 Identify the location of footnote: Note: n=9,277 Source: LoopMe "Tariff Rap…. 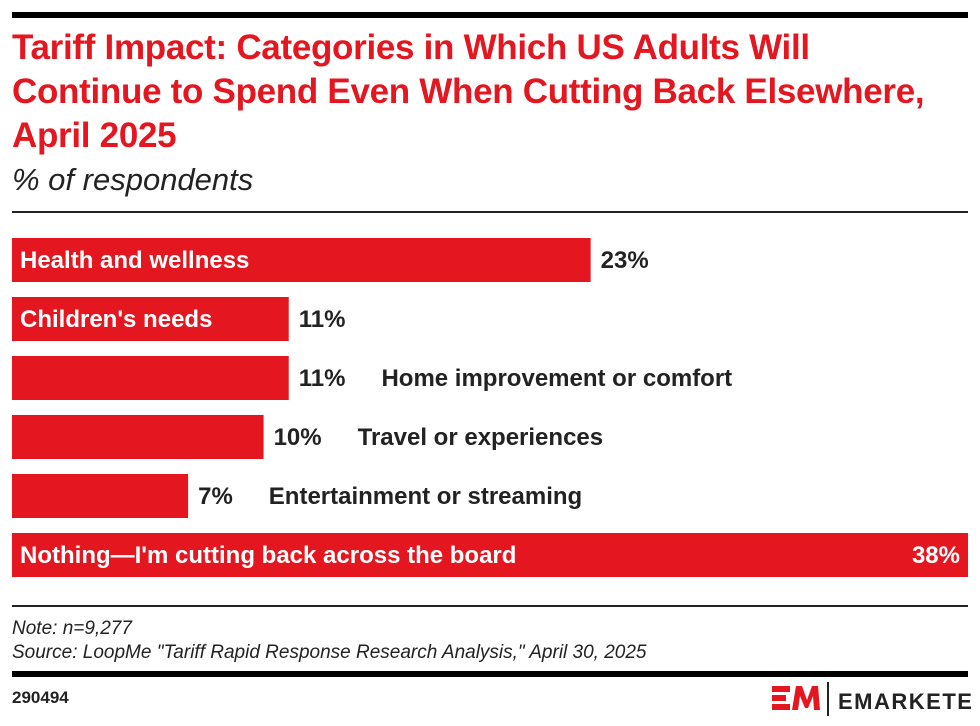
(329, 641).